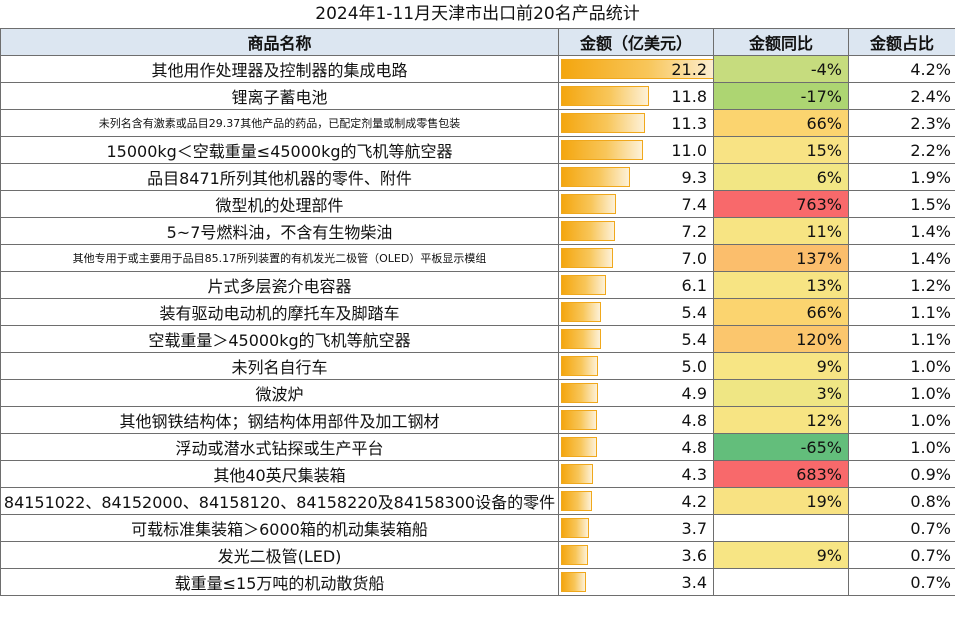 The image size is (955, 617). What do you see at coordinates (636, 69) in the screenshot?
I see `amount-cell: 21.2` at bounding box center [636, 69].